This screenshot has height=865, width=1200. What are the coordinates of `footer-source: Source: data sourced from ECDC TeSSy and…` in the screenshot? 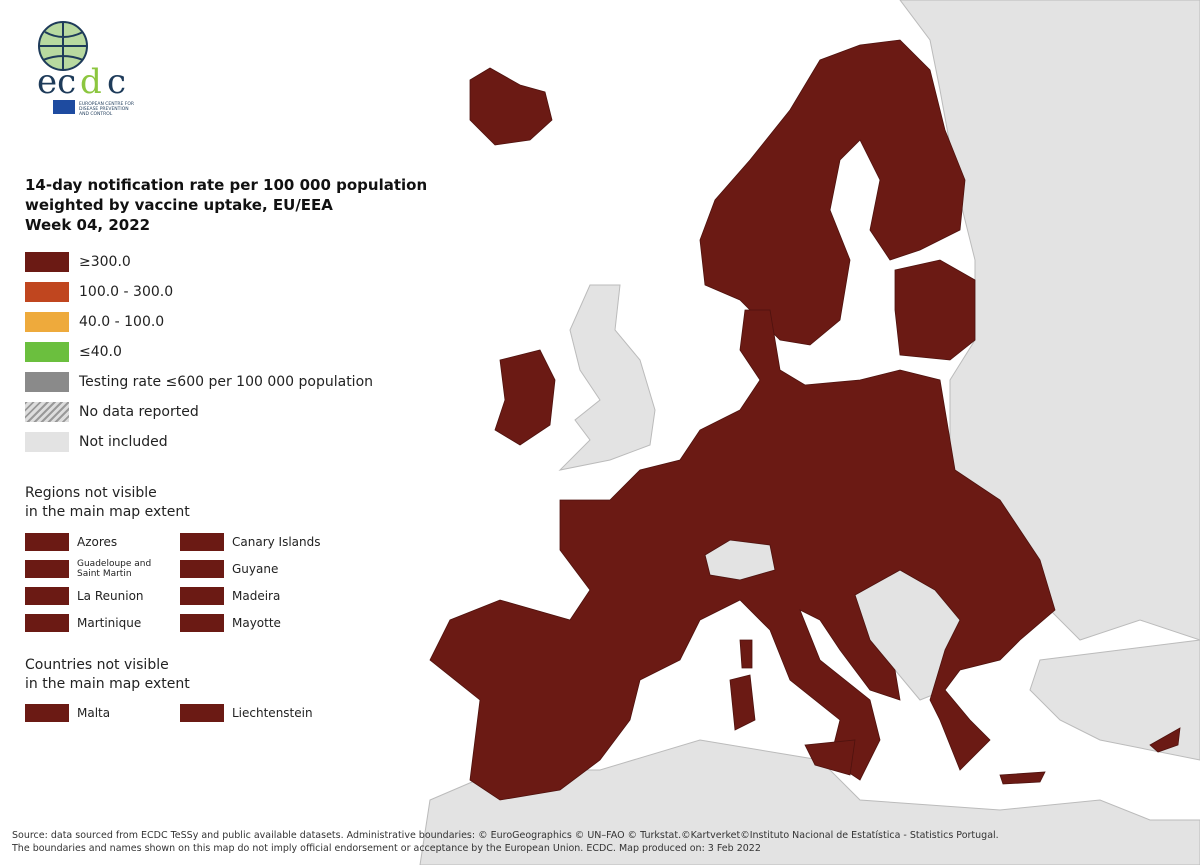 It's located at (505, 842).